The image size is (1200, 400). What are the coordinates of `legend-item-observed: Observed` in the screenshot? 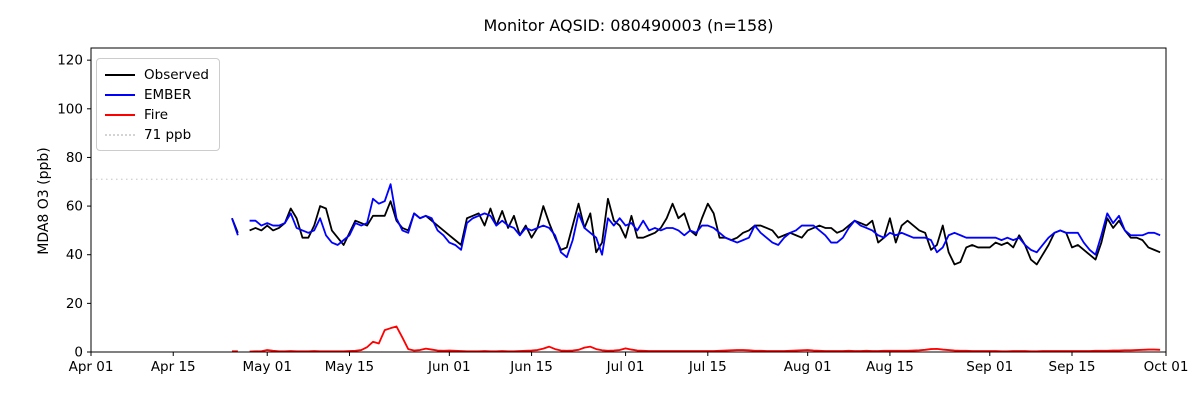 It's located at (158, 75).